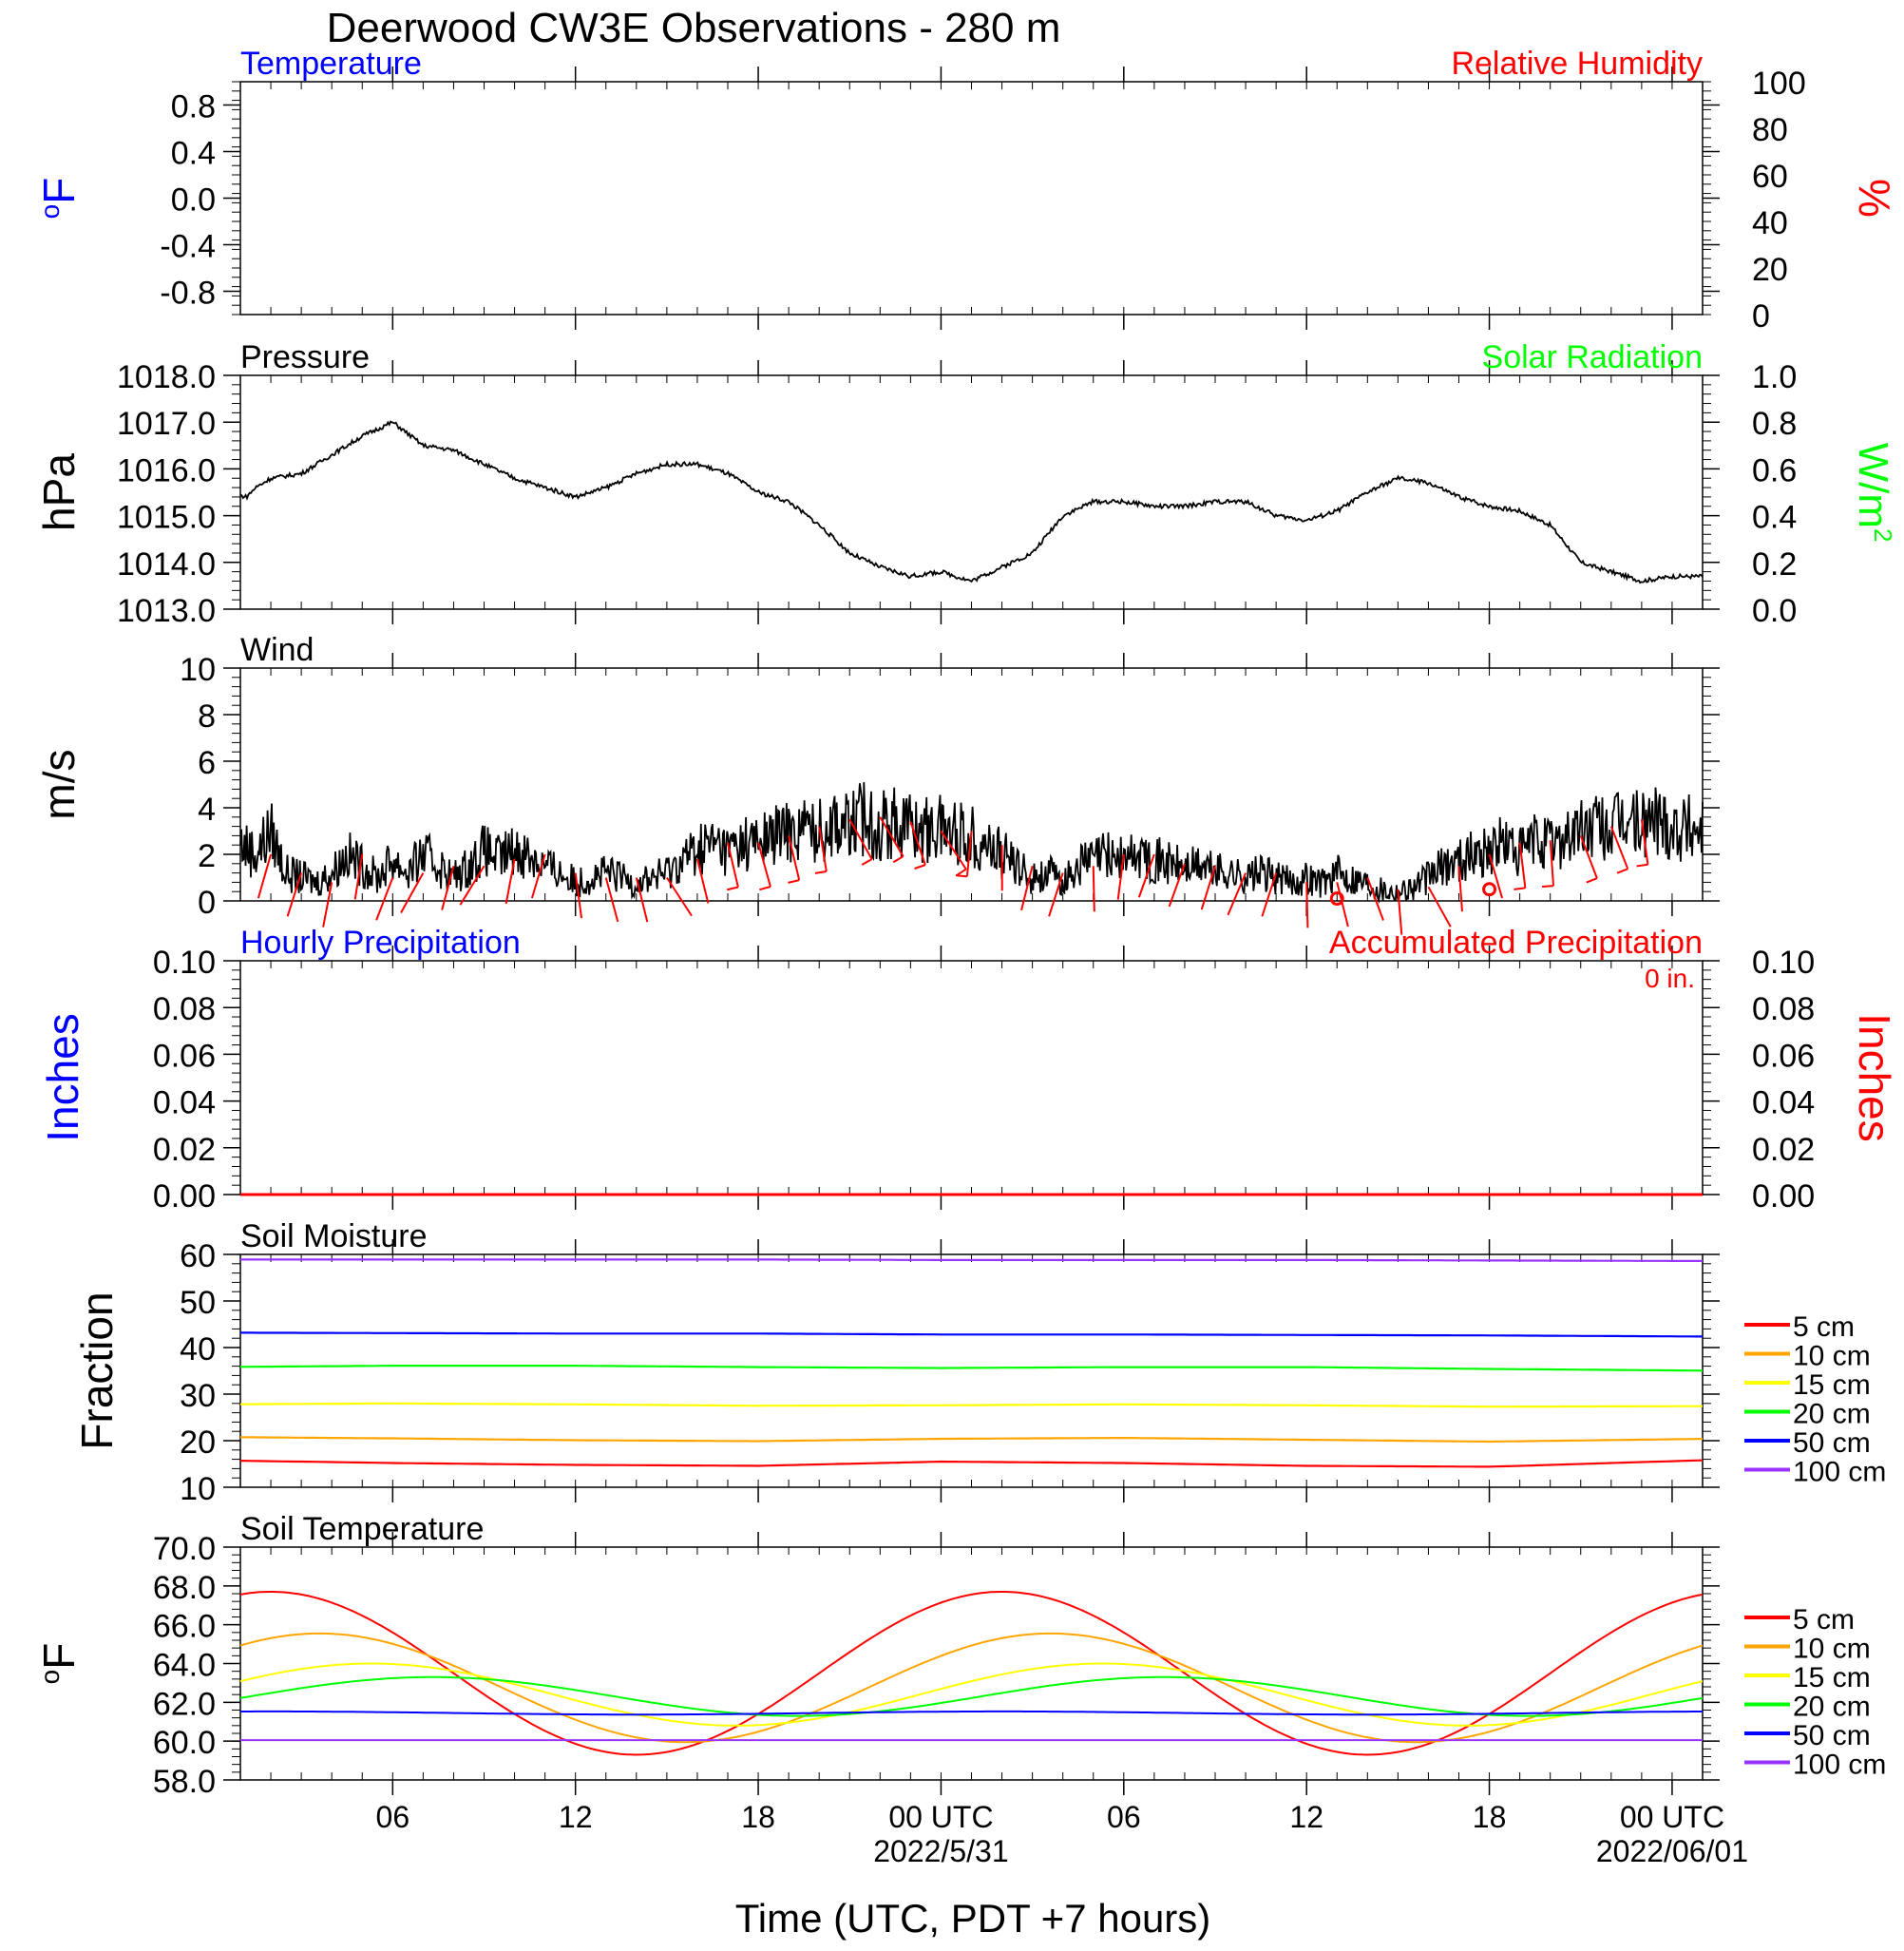 The width and height of the screenshot is (1904, 1951). I want to click on y2-axis-label: W/m2, so click(1873, 493).